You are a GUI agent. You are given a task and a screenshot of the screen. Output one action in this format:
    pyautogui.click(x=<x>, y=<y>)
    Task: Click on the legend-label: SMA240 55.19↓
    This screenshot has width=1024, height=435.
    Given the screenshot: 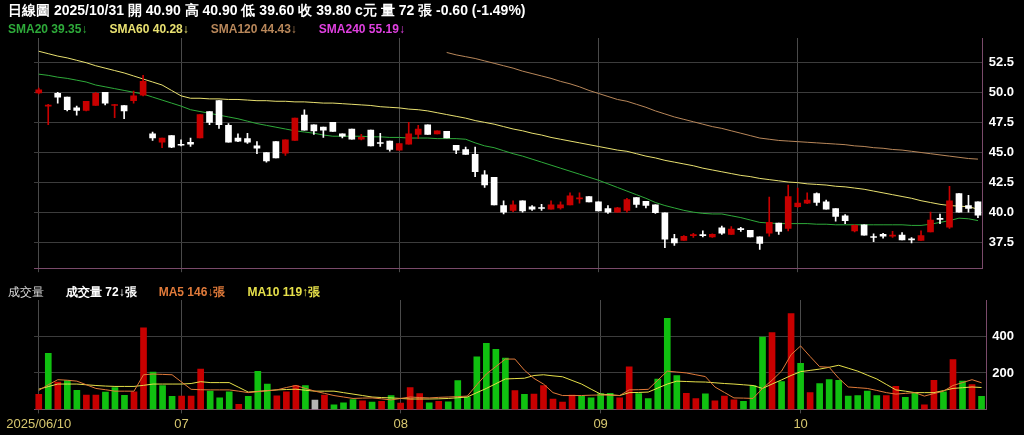 What is the action you would take?
    pyautogui.click(x=361, y=29)
    